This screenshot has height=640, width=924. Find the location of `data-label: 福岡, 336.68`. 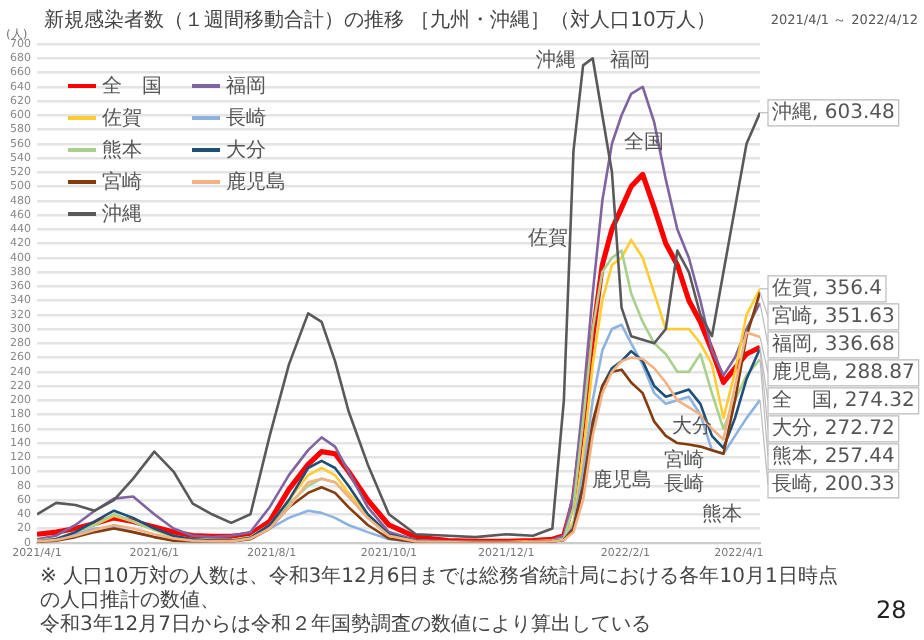

data-label: 福岡, 336.68 is located at coordinates (833, 344).